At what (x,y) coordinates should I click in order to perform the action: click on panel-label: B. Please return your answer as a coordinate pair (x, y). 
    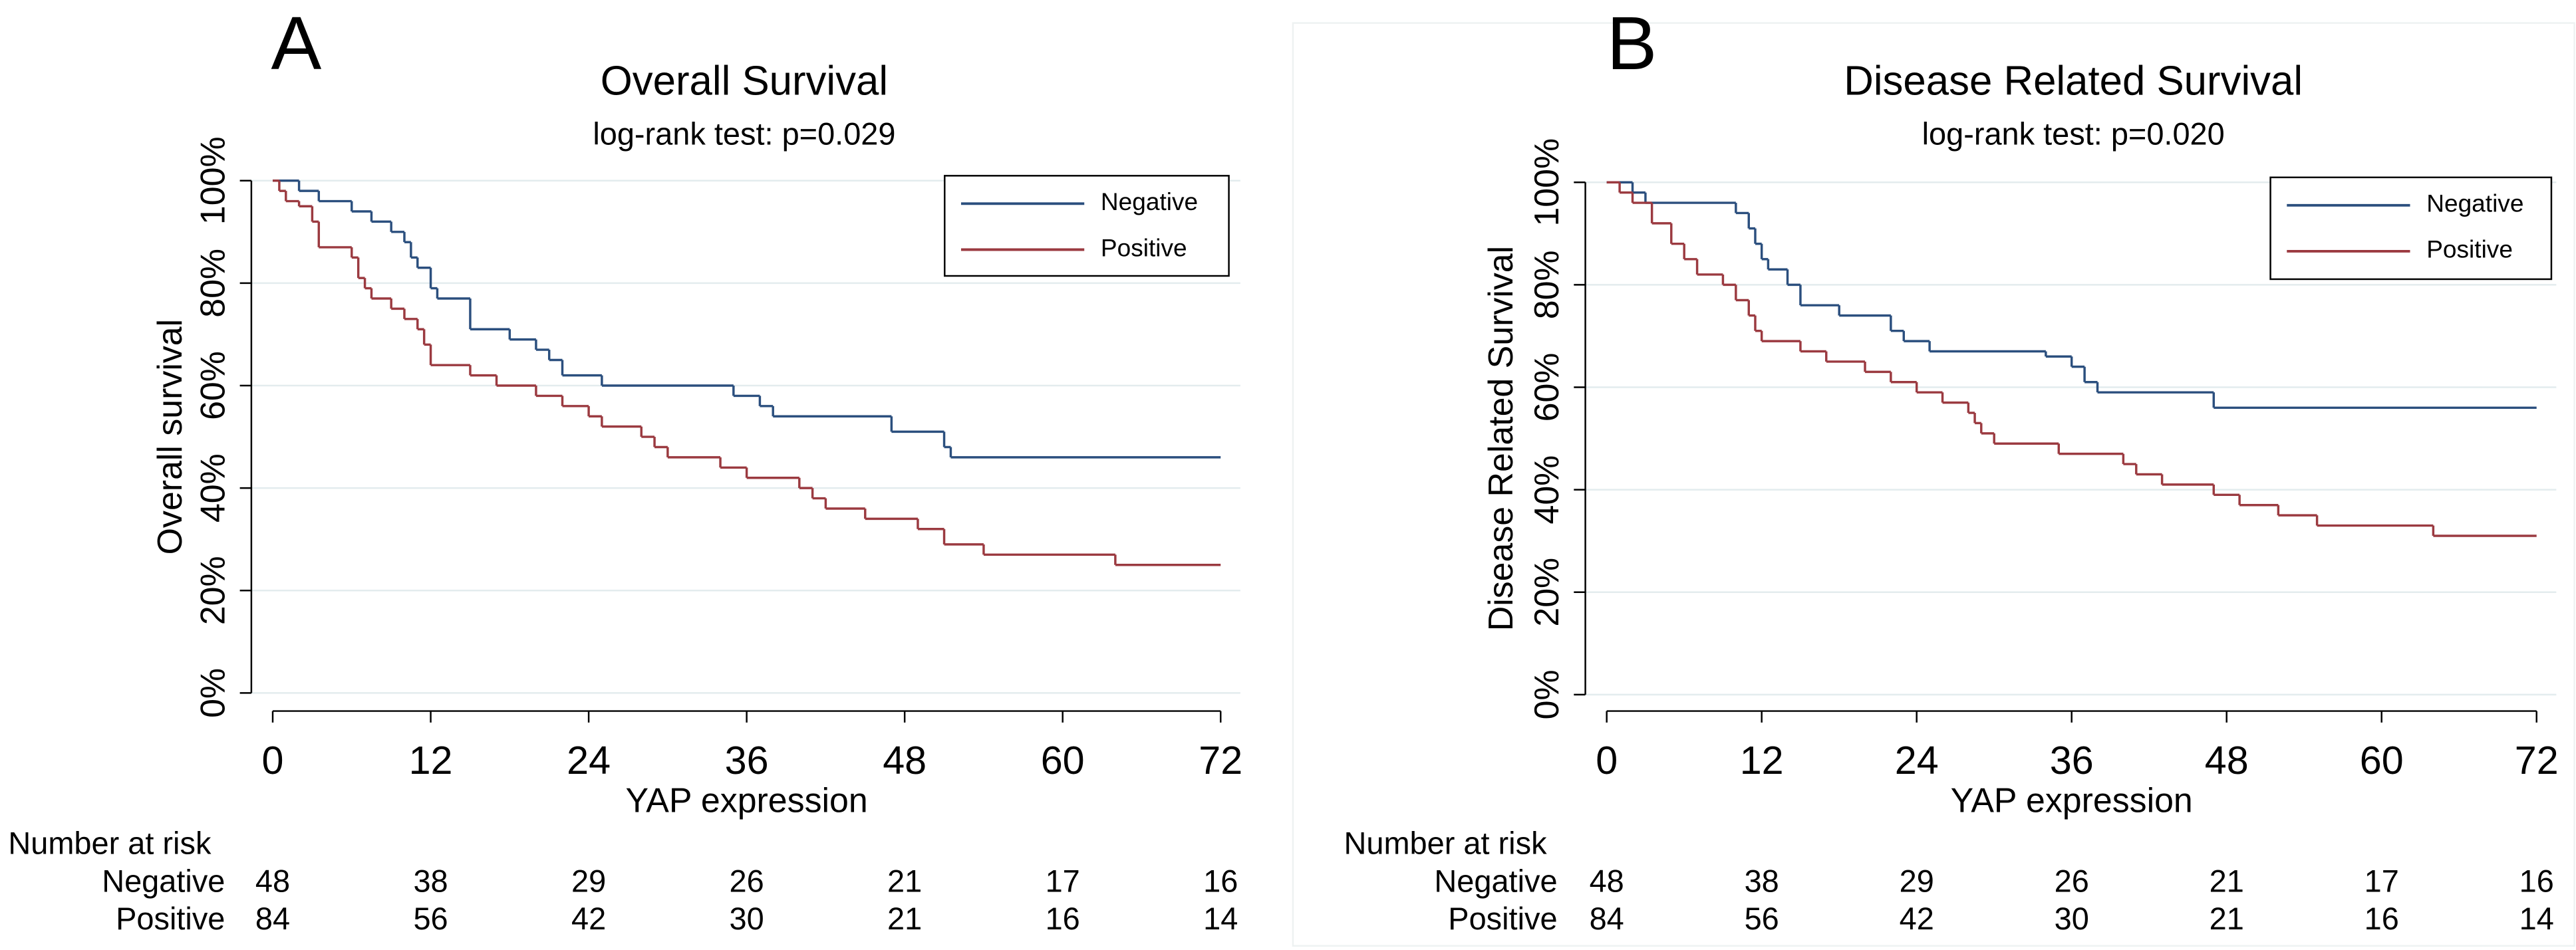
    Looking at the image, I should click on (1632, 43).